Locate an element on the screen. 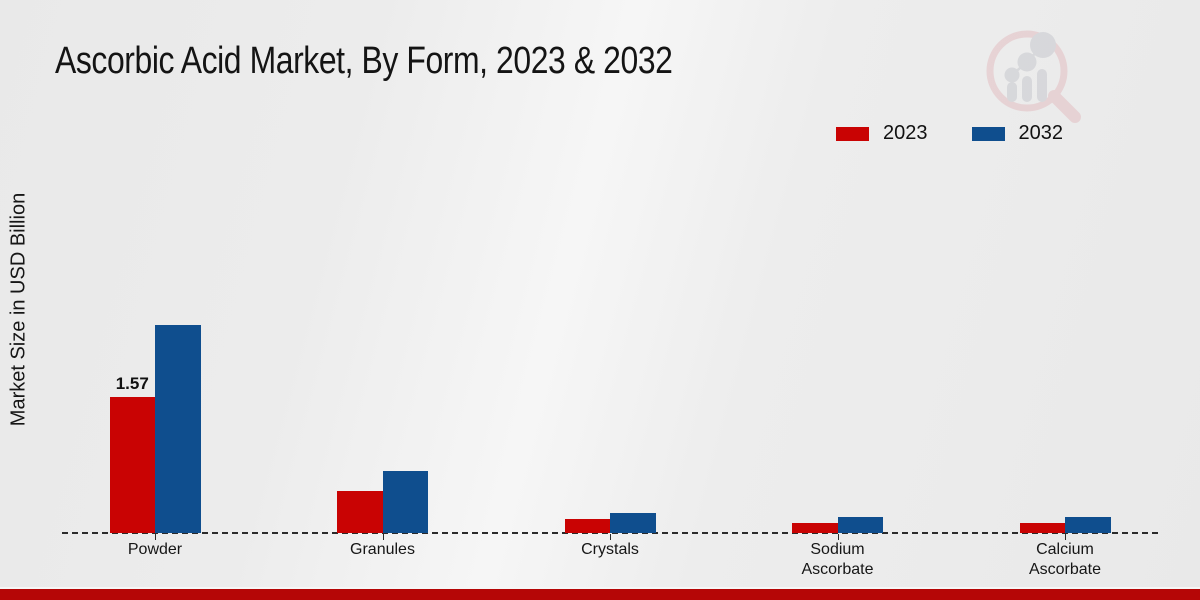  legend: 2023 2032 is located at coordinates (949, 133).